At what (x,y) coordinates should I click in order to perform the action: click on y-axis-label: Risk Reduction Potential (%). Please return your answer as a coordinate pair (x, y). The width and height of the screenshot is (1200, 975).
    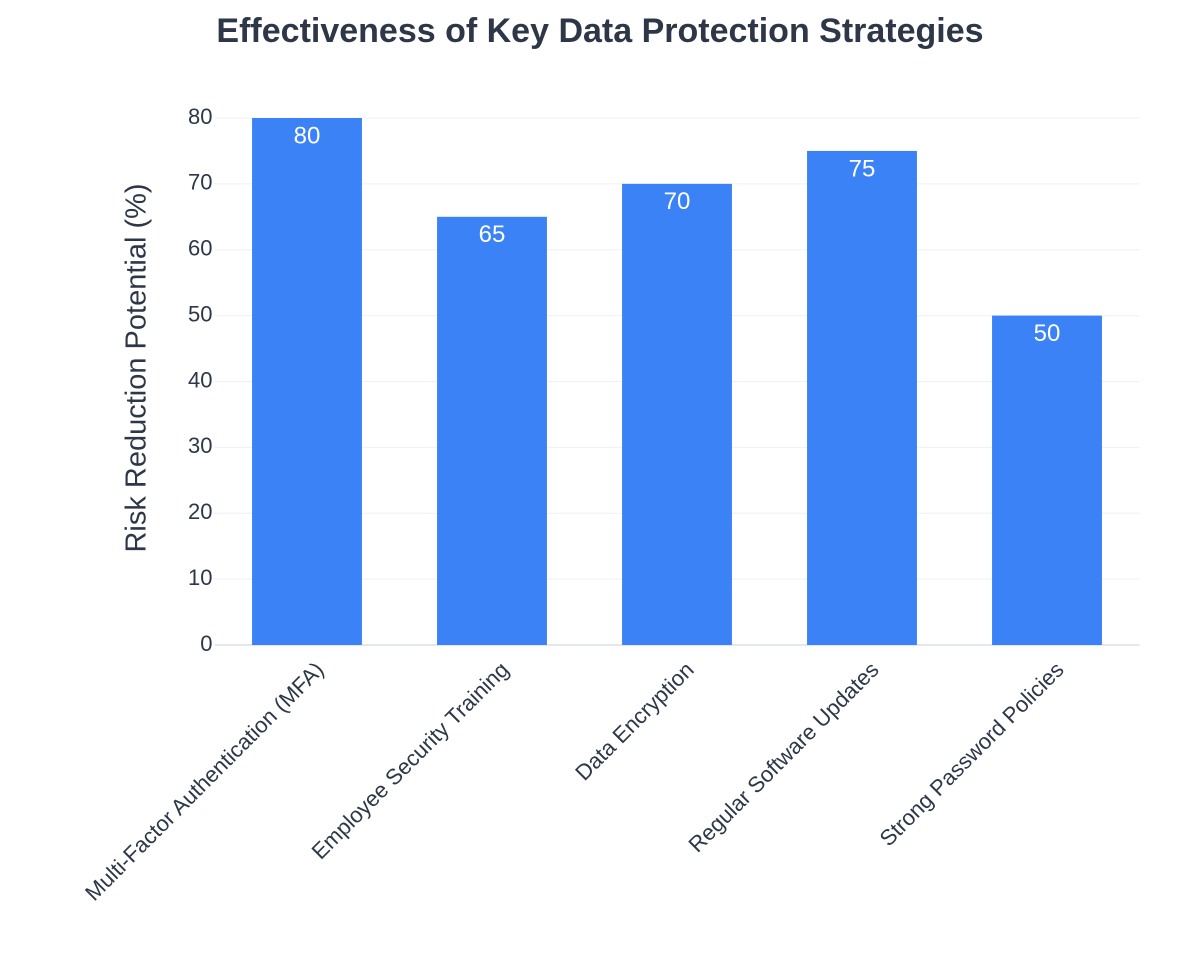
    Looking at the image, I should click on (137, 367).